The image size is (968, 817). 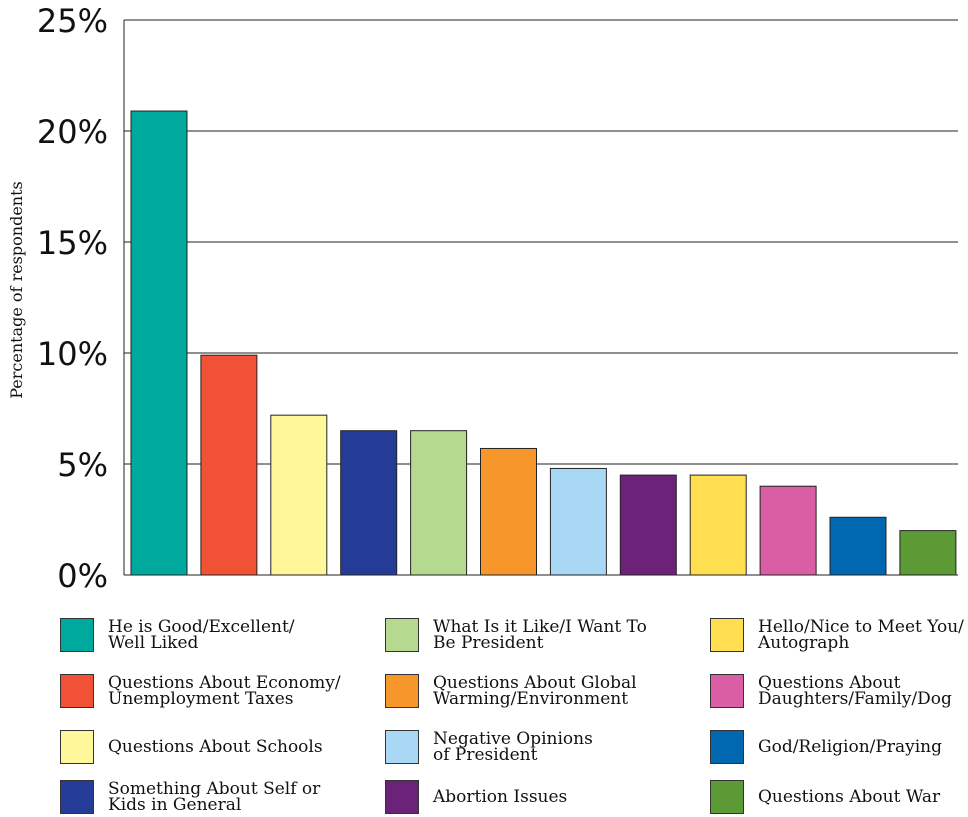 I want to click on legend-item: Questions About Schools, so click(x=191, y=747).